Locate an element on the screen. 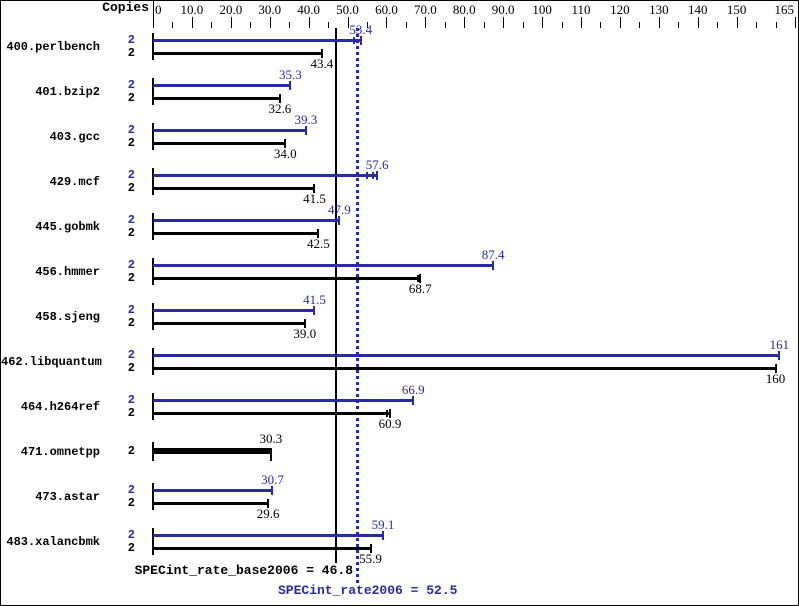 The height and width of the screenshot is (606, 799). peak-run-tick is located at coordinates (353, 40).